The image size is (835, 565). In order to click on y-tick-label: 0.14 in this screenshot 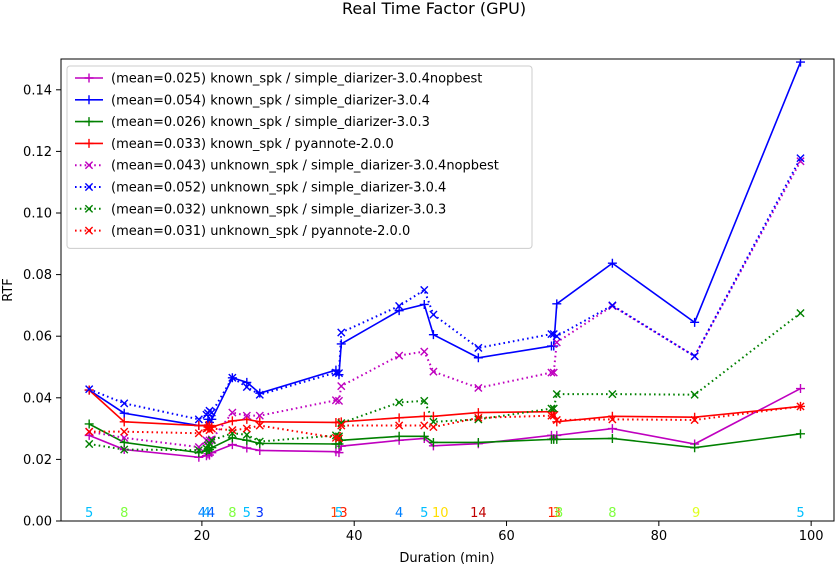, I will do `click(37, 90)`.